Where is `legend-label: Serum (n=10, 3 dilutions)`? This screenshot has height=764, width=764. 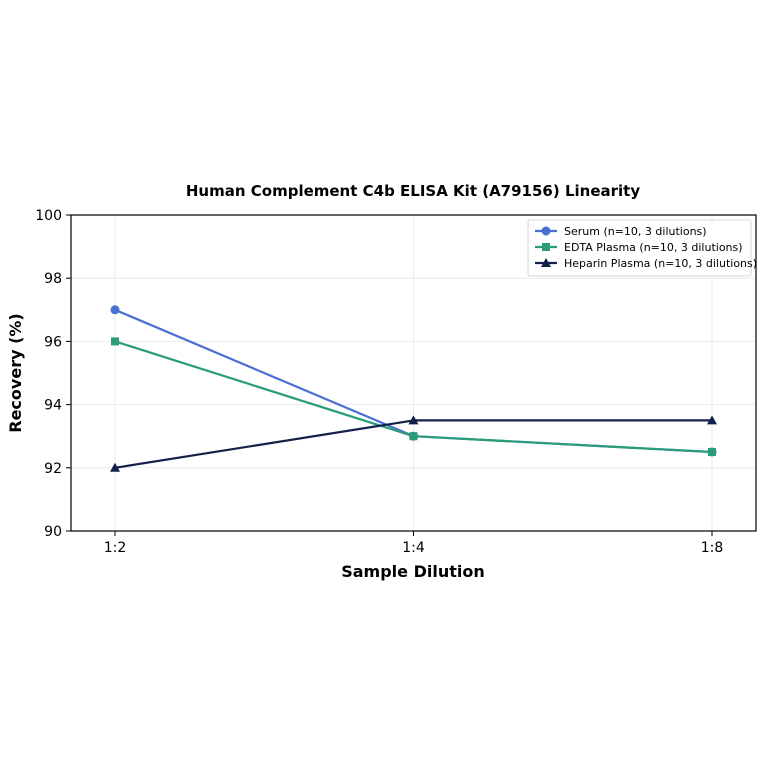 legend-label: Serum (n=10, 3 dilutions) is located at coordinates (635, 231).